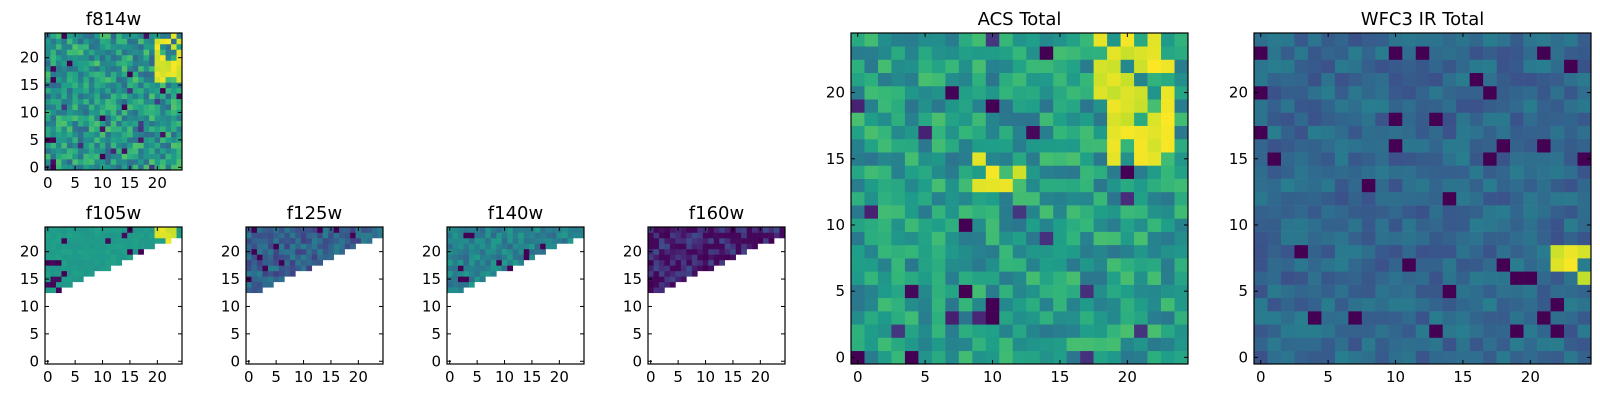  What do you see at coordinates (1422, 19) in the screenshot?
I see `chart-title: WFC3 IR Total` at bounding box center [1422, 19].